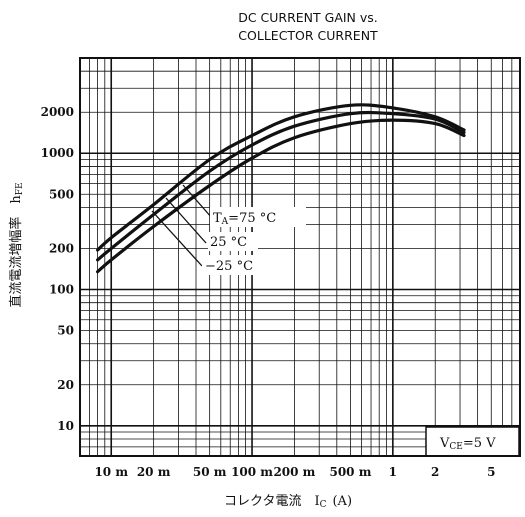  I want to click on y-axis-label: 直流電流増幅率 hFE, so click(16, 244).